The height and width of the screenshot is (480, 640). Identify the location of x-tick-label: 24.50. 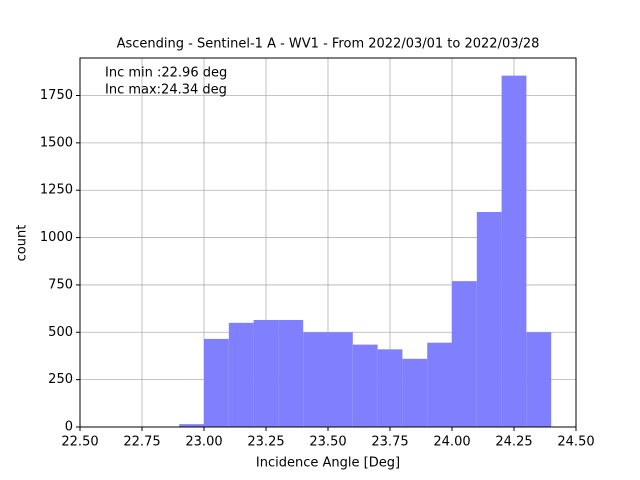
(575, 442).